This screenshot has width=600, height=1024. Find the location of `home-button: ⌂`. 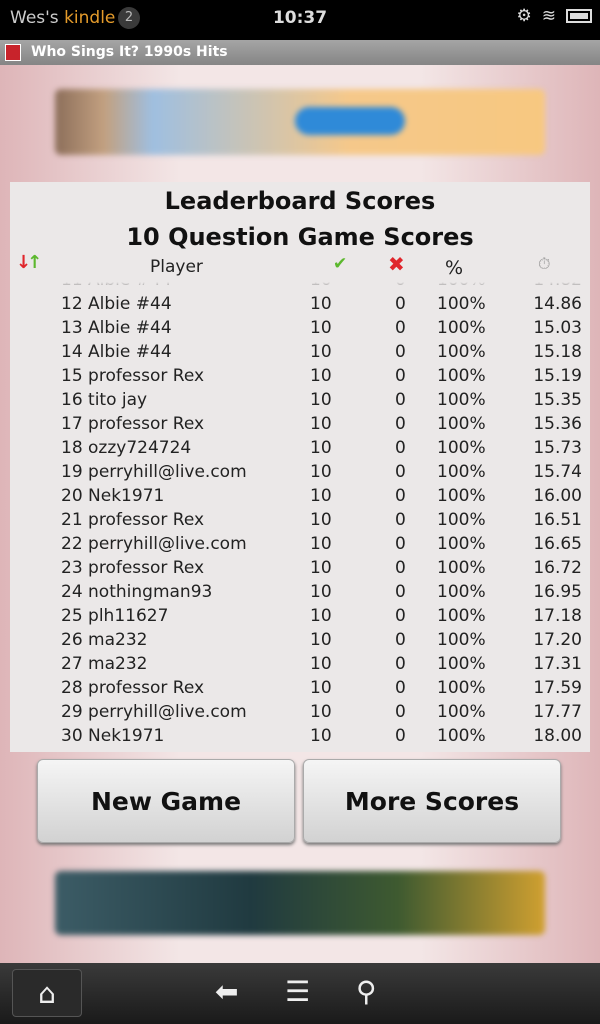

home-button: ⌂ is located at coordinates (47, 993).